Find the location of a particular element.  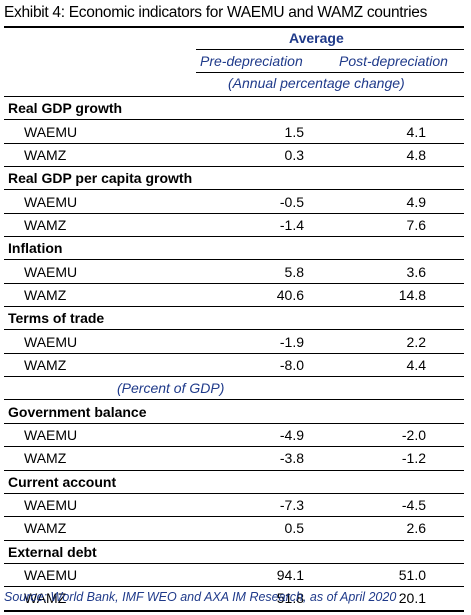

section-title: Inflation is located at coordinates (234, 248).